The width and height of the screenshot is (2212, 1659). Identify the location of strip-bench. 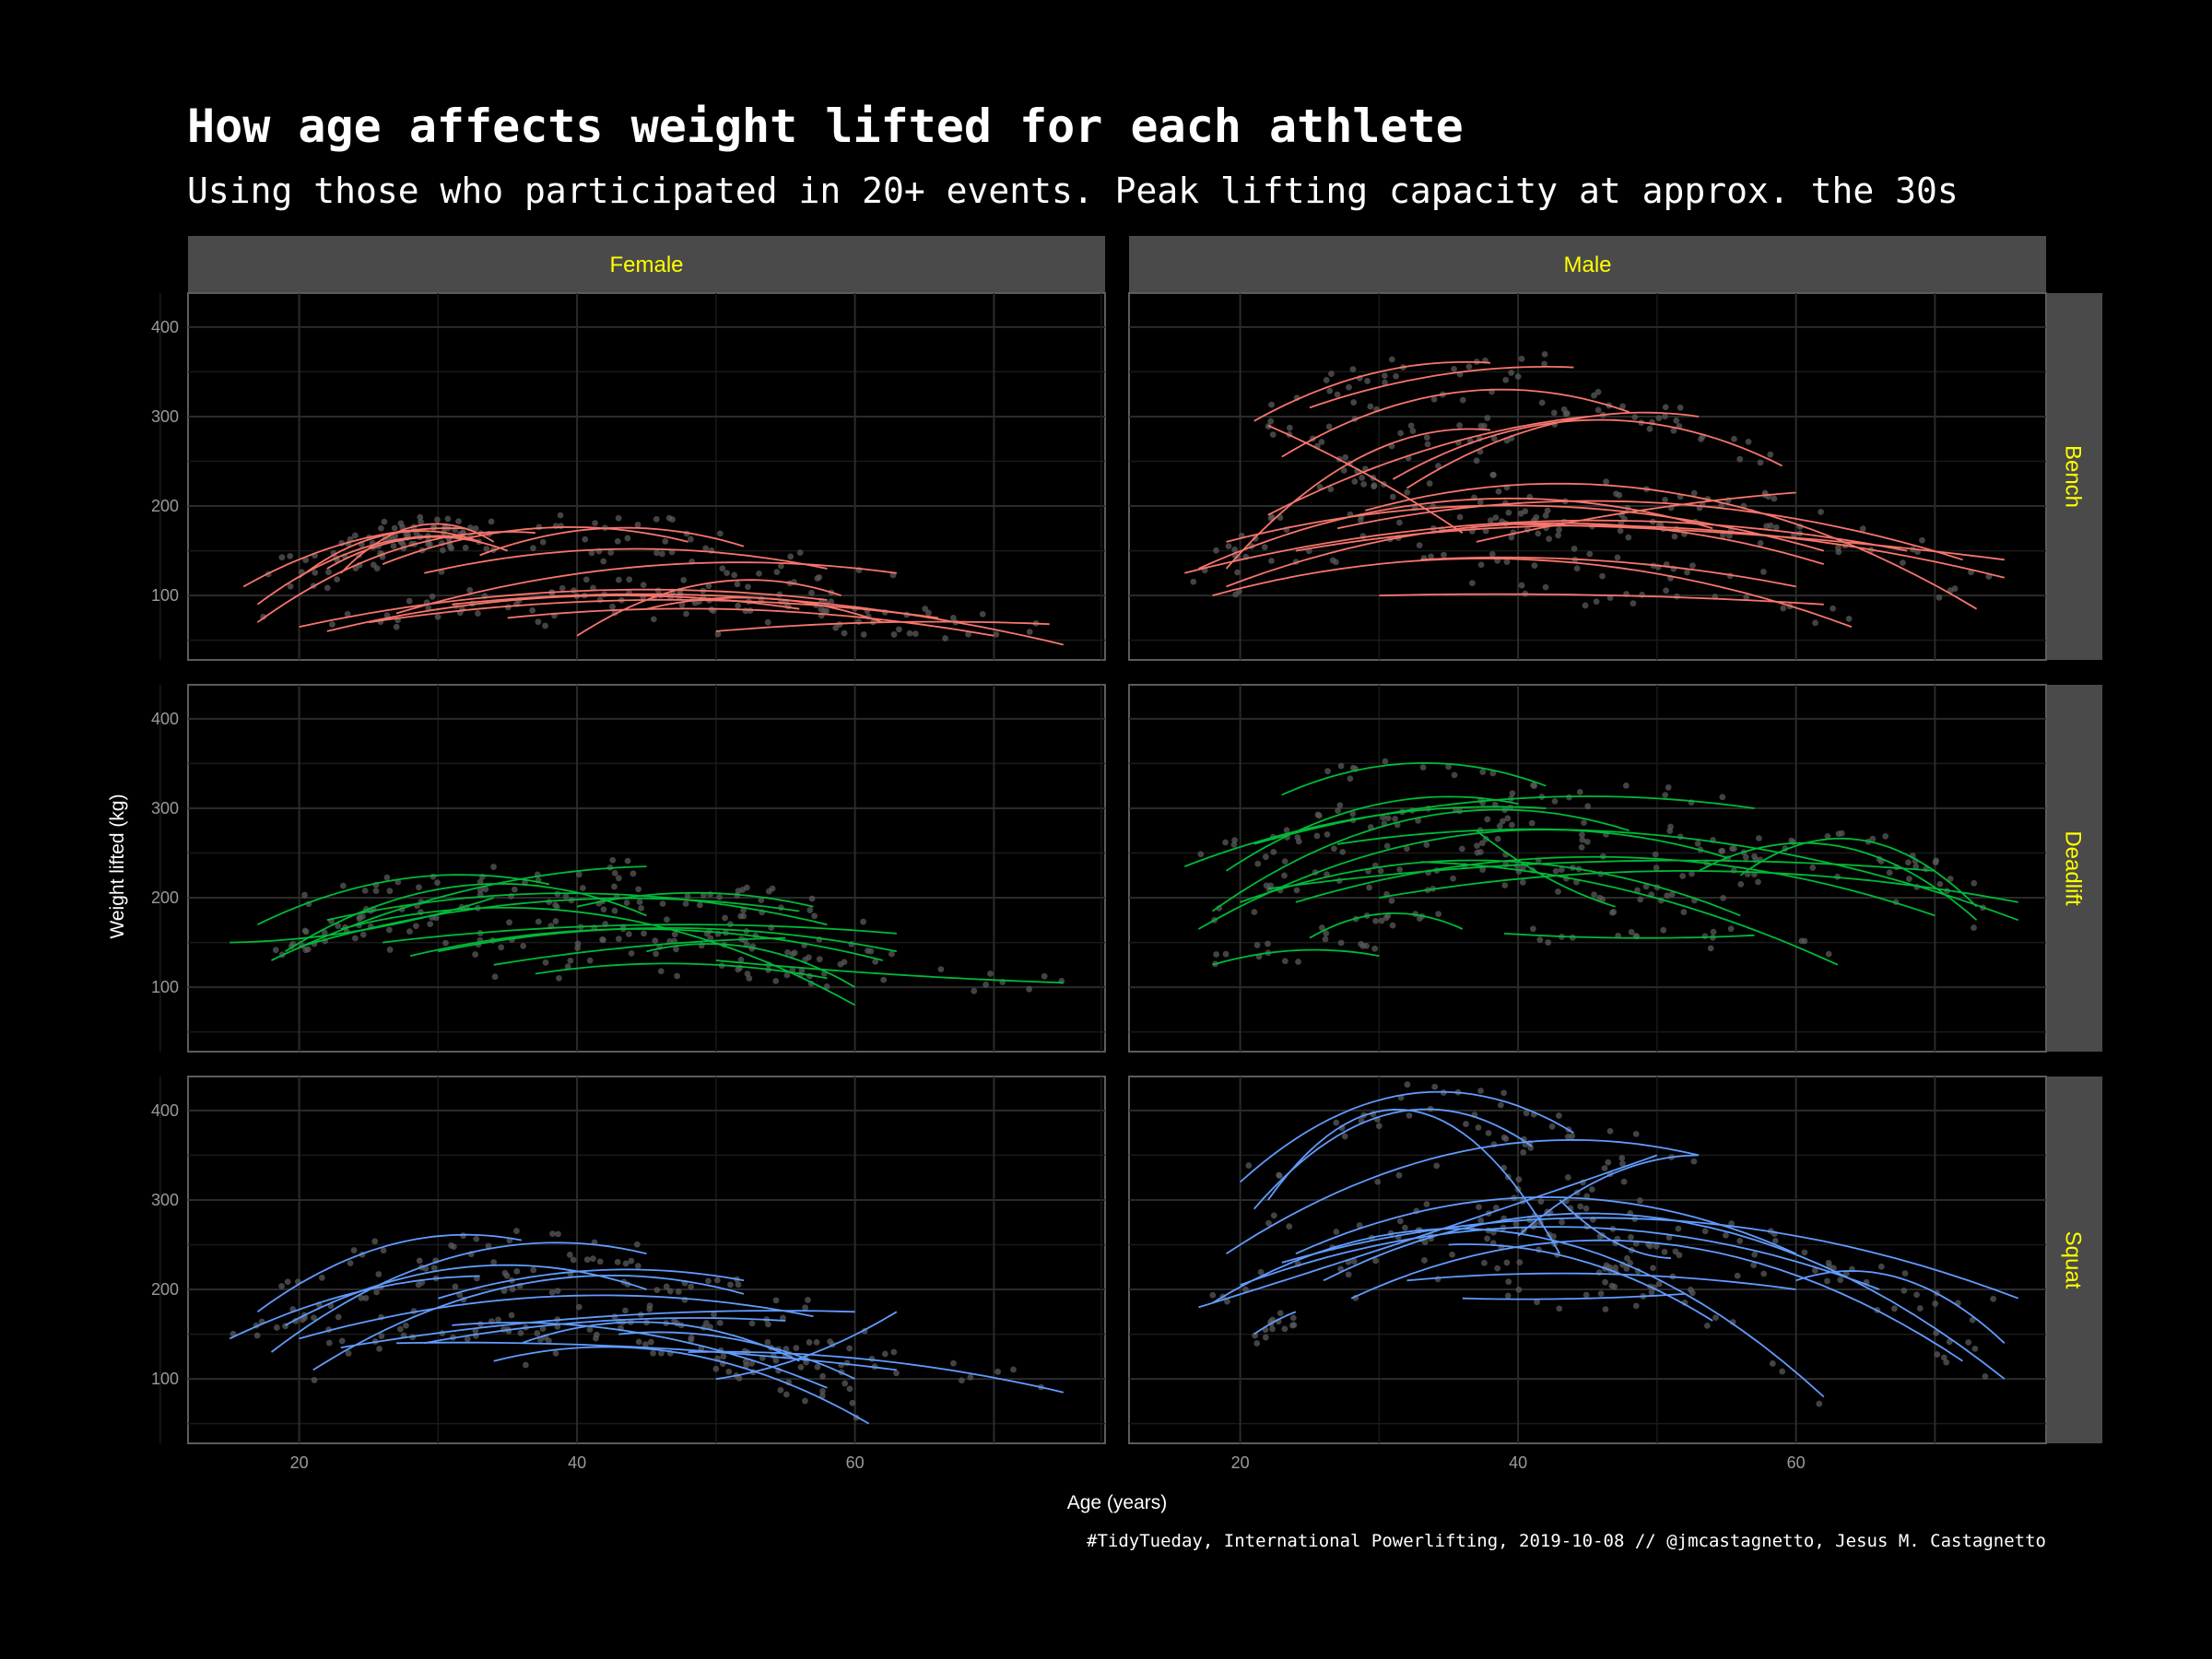
(2074, 476).